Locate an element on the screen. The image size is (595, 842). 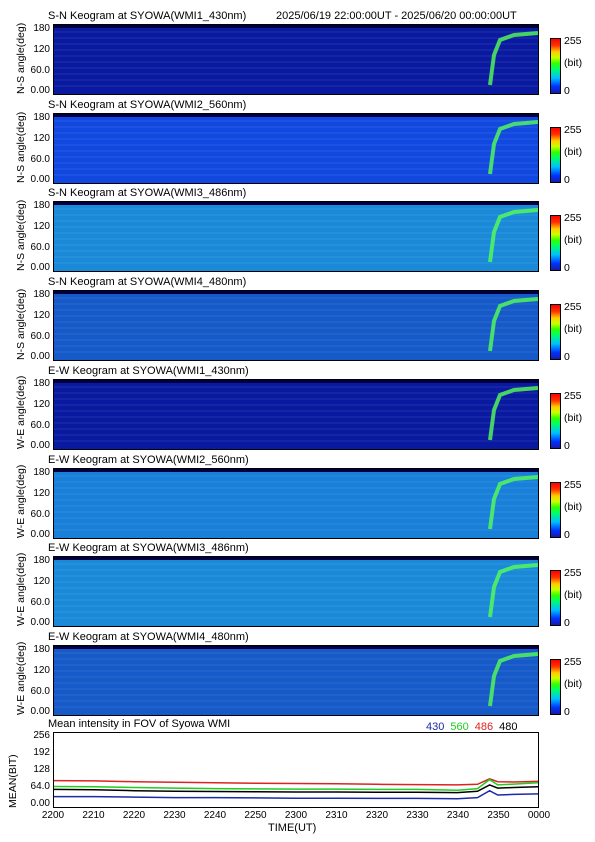
legend: 430 560 486 480 is located at coordinates (468, 727).